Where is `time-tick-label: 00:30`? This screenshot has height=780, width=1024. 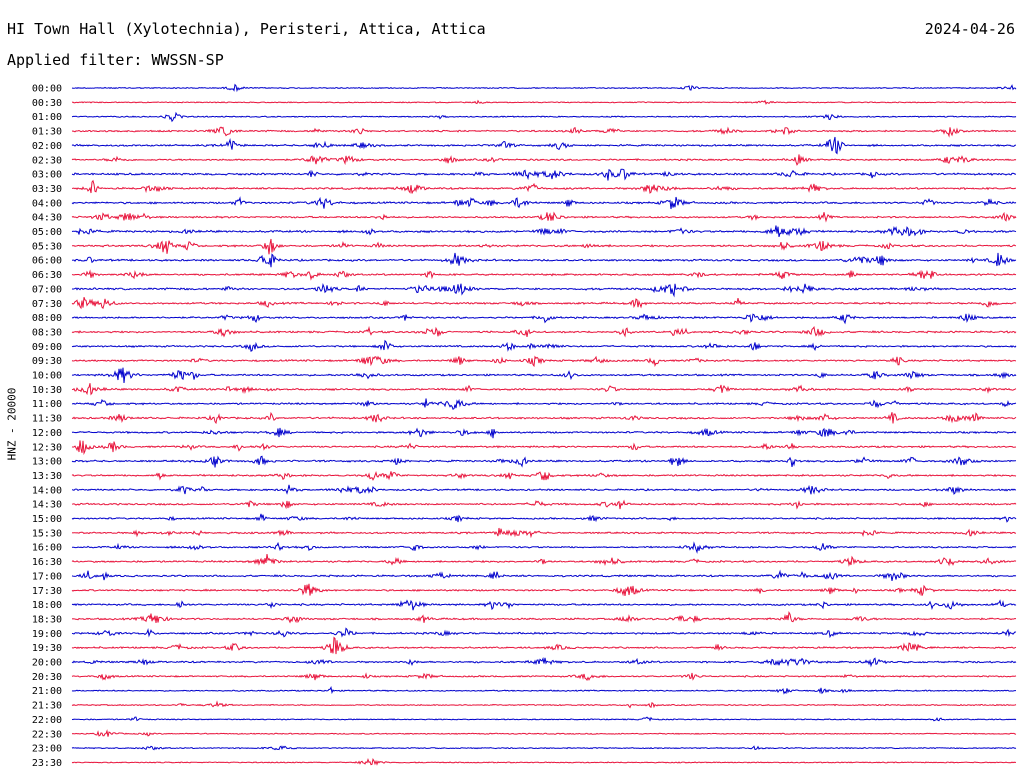 time-tick-label: 00:30 is located at coordinates (47, 103).